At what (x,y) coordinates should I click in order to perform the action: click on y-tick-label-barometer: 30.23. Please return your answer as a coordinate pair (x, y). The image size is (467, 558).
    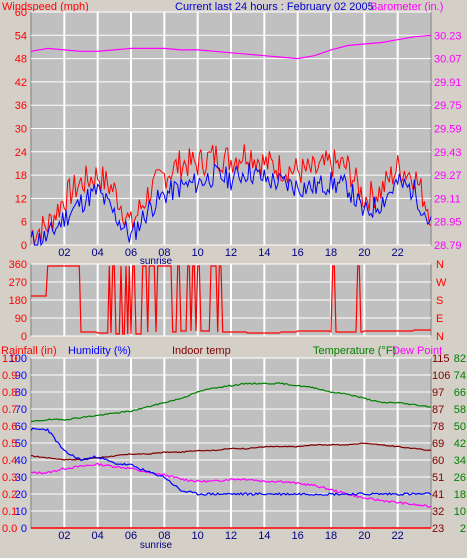
    Looking at the image, I should click on (448, 36).